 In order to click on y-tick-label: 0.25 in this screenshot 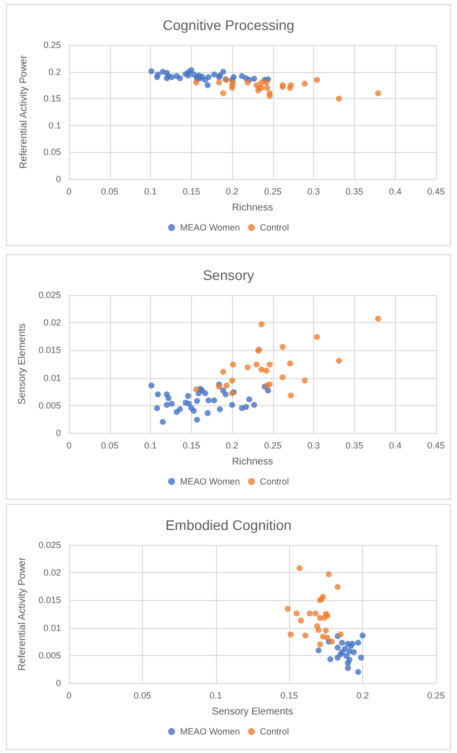, I will do `click(52, 45)`.